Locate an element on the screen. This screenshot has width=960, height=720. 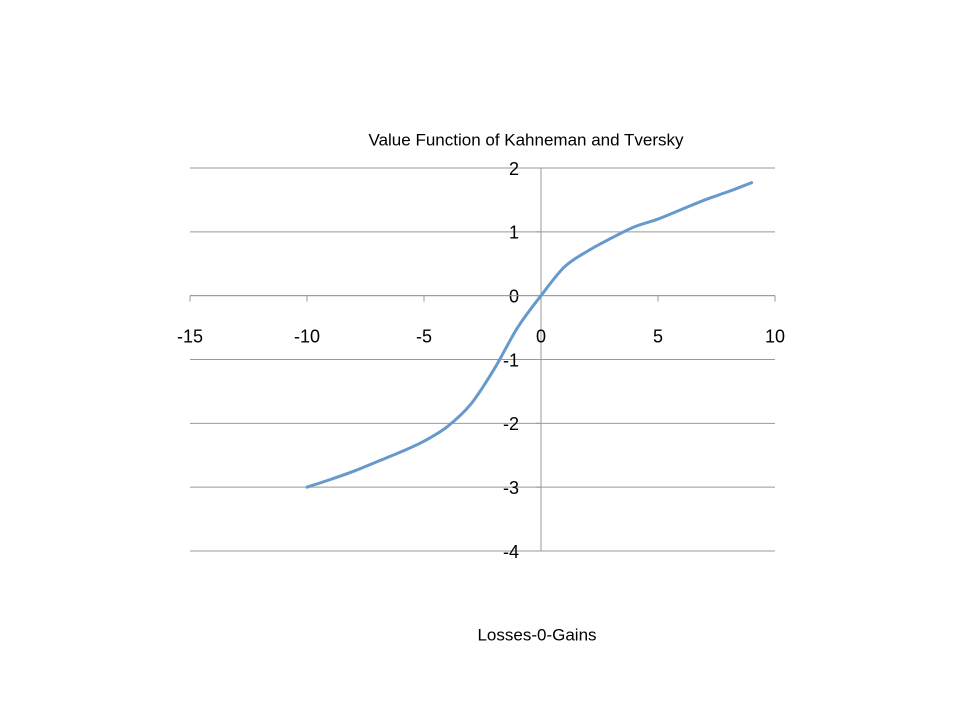
x-axis-label: Losses-0-Gains is located at coordinates (536, 634).